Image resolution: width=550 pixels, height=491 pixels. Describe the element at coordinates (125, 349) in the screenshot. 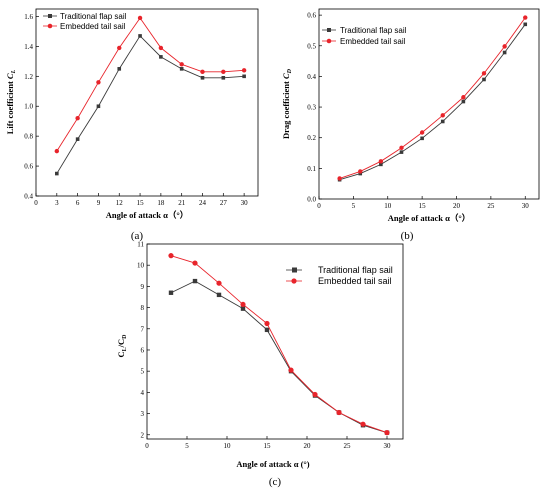

I see `chart-c-y-axis-label-num-subscript: L` at that location.